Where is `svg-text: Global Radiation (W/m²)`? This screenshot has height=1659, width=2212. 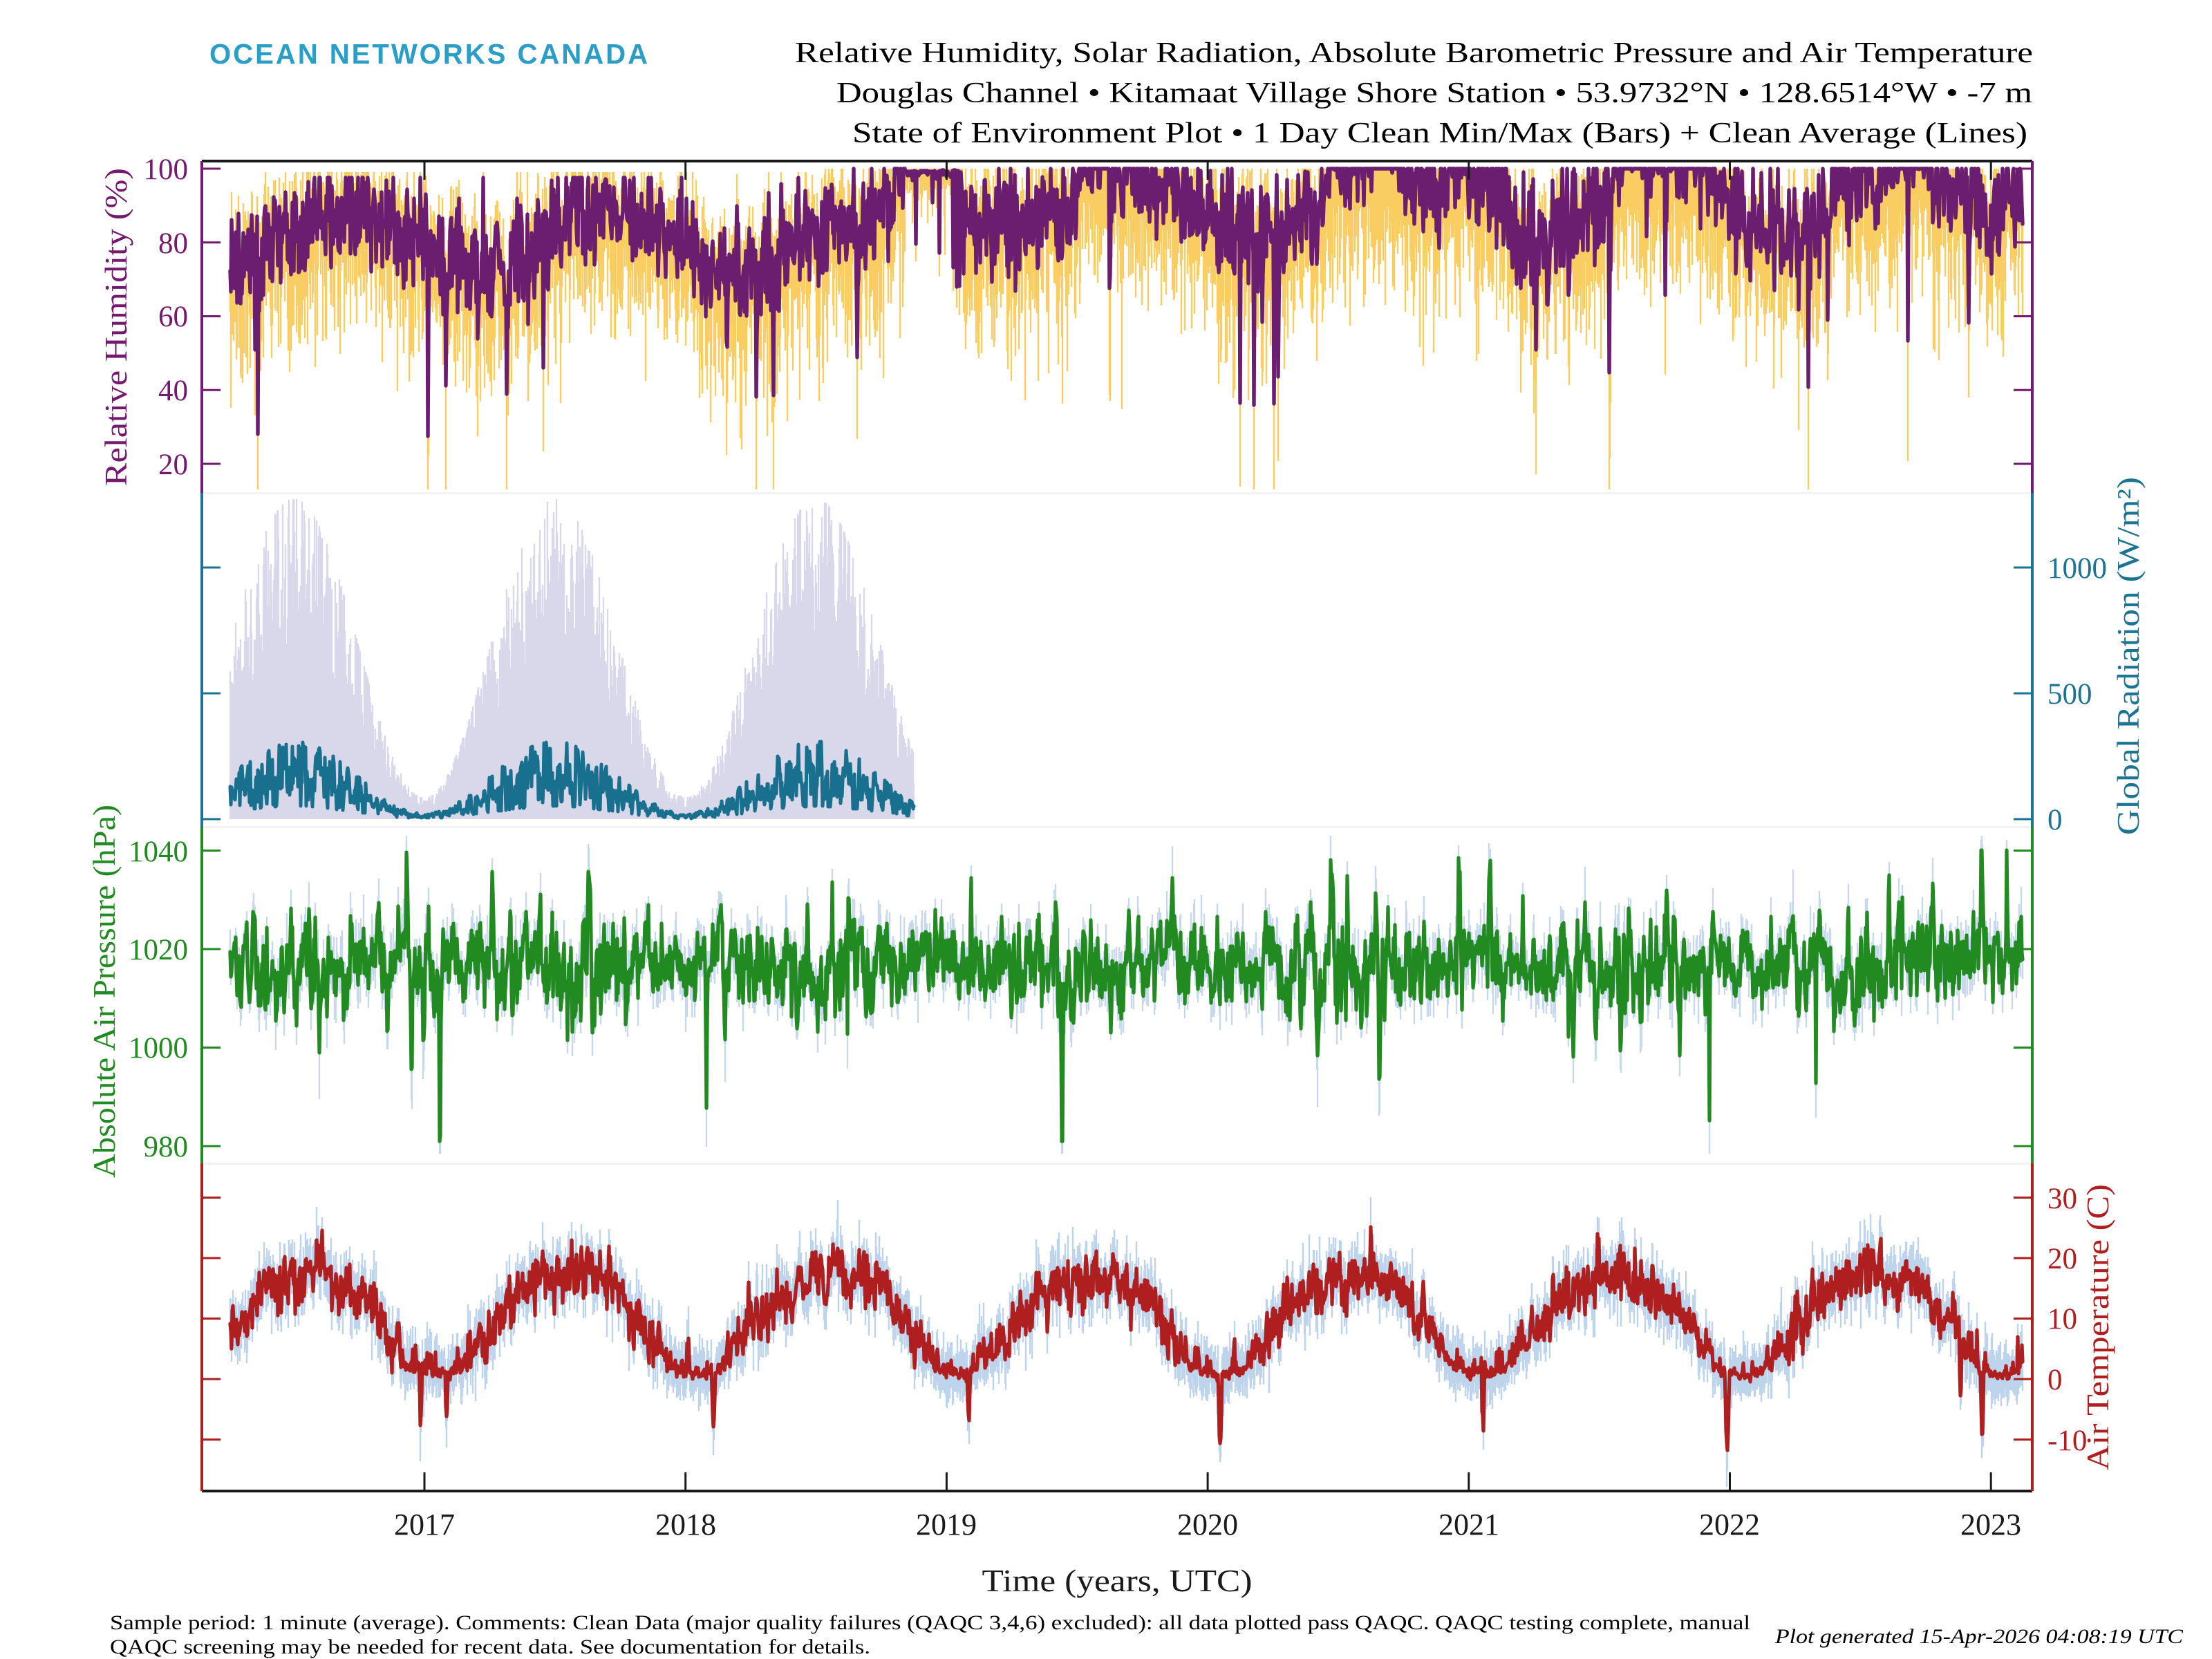
svg-text: Global Radiation (W/m²) is located at coordinates (2128, 656).